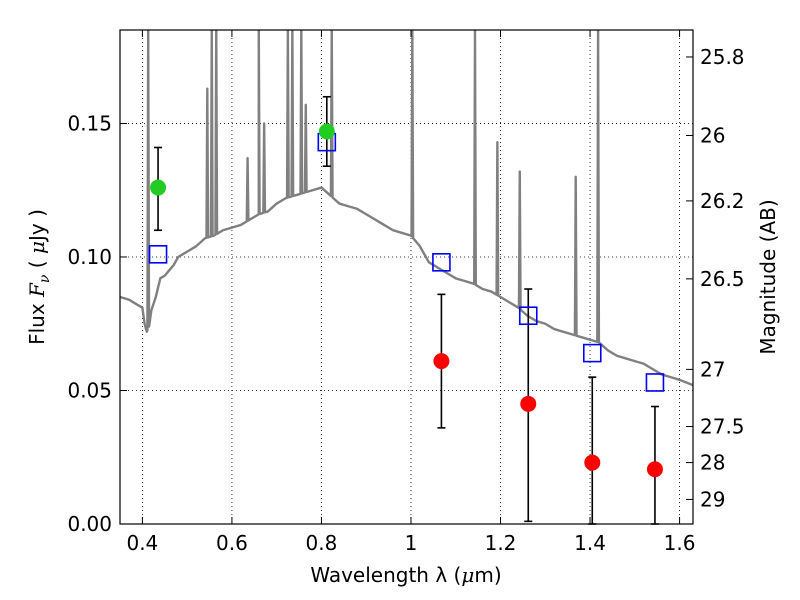  I want to click on x-tick-label: 1.6, so click(680, 543).